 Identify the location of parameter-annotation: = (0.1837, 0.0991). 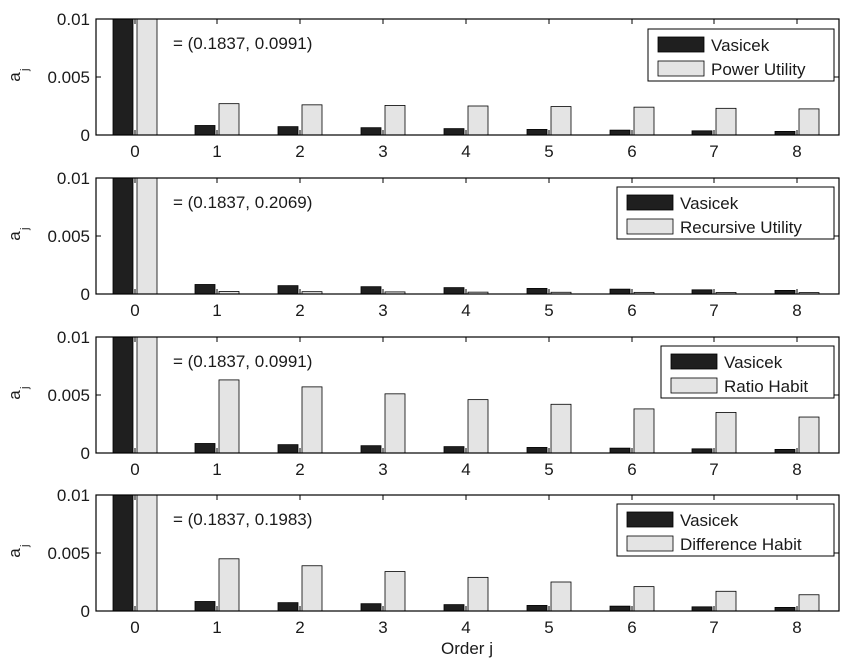
(242, 361).